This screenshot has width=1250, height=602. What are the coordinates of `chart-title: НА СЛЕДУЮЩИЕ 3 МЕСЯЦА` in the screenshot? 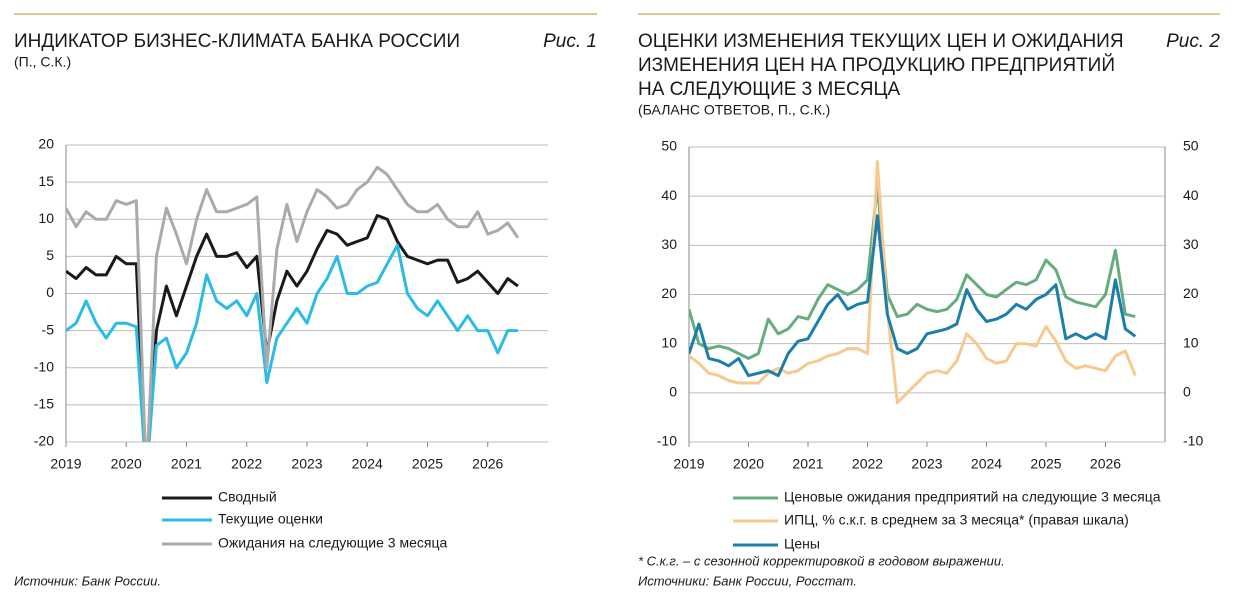 It's located at (769, 89).